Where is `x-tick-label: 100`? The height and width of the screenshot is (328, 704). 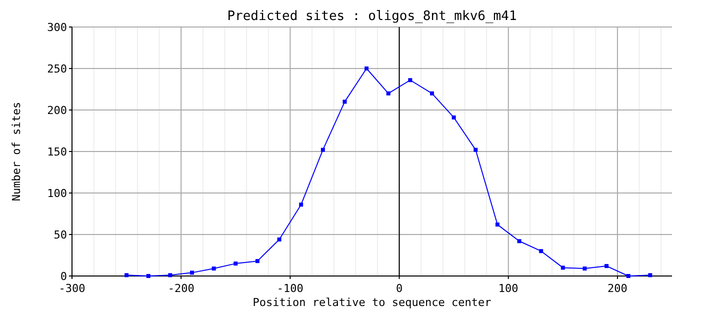 x-tick-label: 100 is located at coordinates (508, 288).